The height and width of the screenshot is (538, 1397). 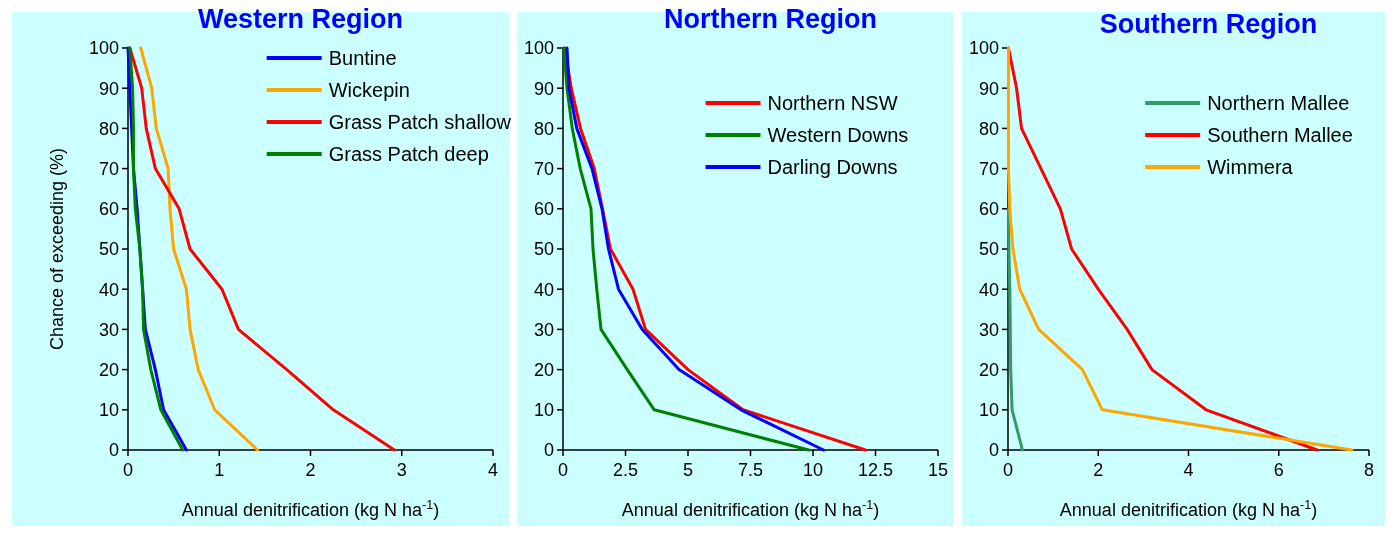 I want to click on legend-label: Wickepin, so click(x=369, y=90).